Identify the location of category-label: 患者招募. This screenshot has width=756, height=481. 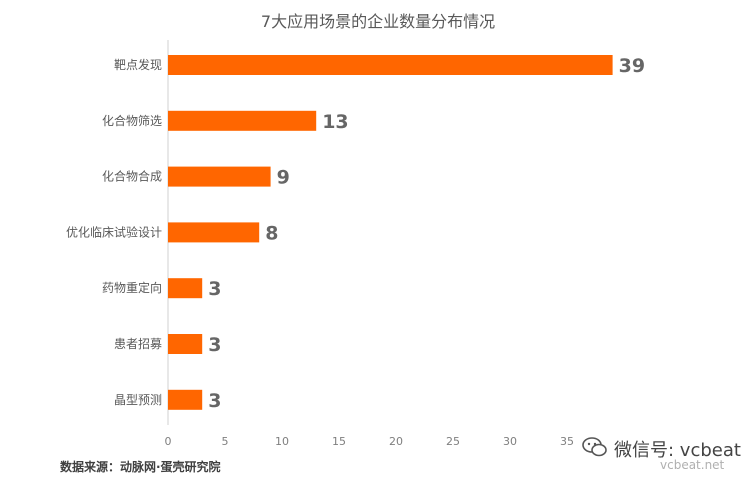
(138, 344).